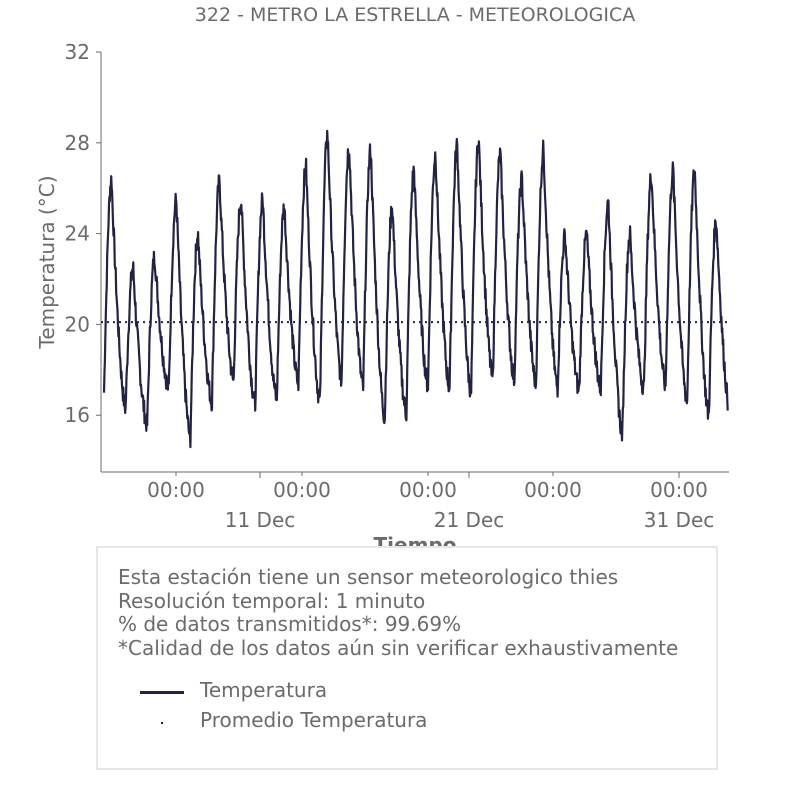  I want to click on legend-line-swatch, so click(162, 692).